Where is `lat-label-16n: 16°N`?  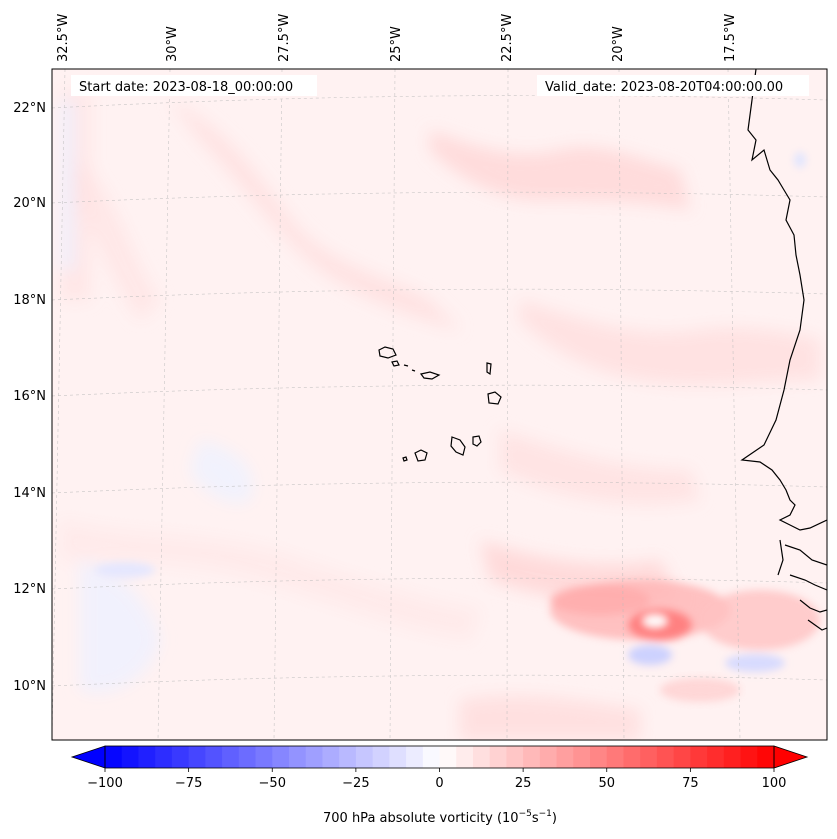 lat-label-16n: 16°N is located at coordinates (29, 396).